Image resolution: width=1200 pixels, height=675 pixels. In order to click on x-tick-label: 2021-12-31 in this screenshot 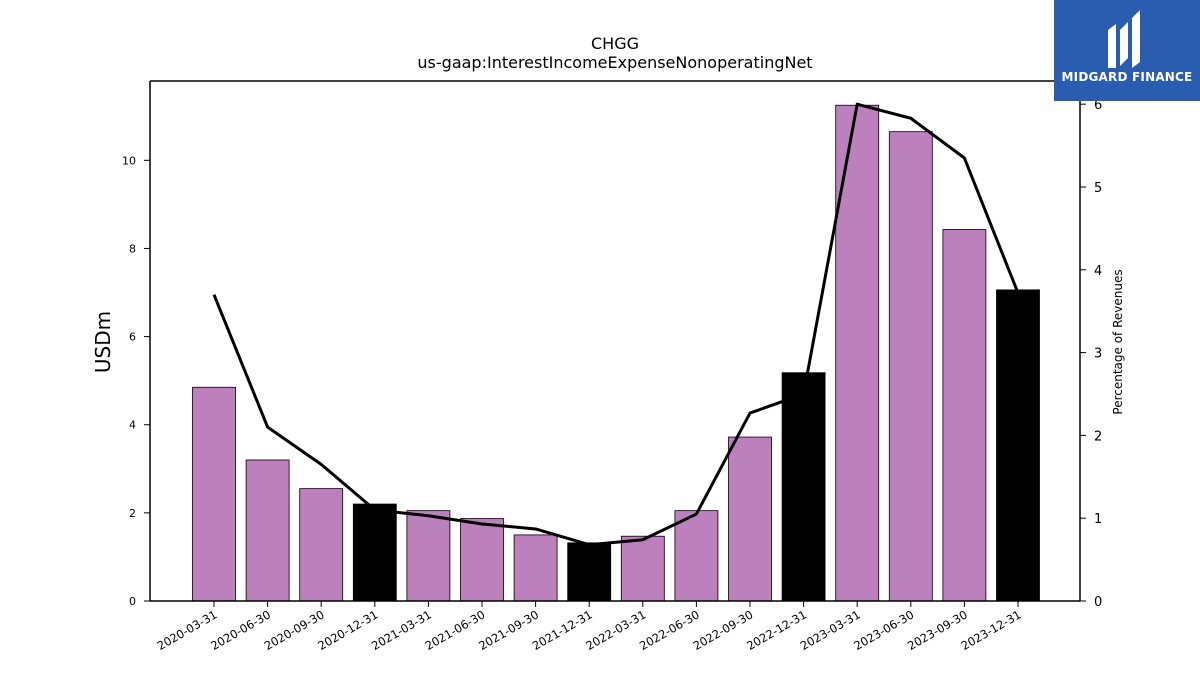, I will do `click(562, 630)`.